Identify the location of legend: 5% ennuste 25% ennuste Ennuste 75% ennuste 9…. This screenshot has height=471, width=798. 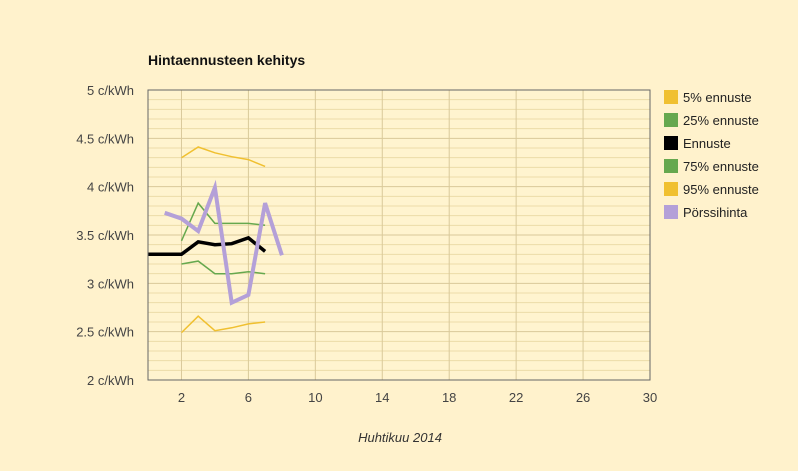
(711, 155).